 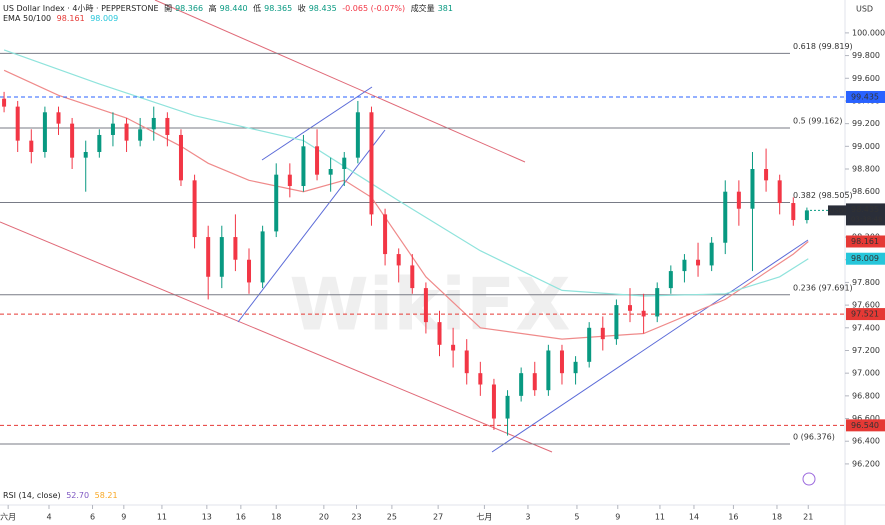 What do you see at coordinates (823, 287) in the screenshot?
I see `fib-label: 0.236 (97.691)` at bounding box center [823, 287].